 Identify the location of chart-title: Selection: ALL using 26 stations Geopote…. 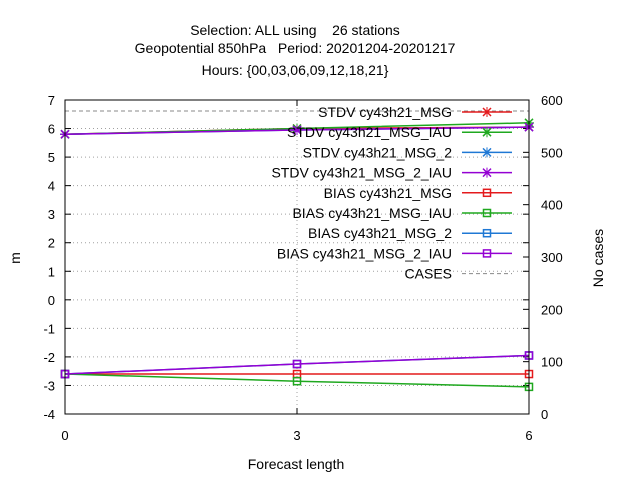
(295, 50).